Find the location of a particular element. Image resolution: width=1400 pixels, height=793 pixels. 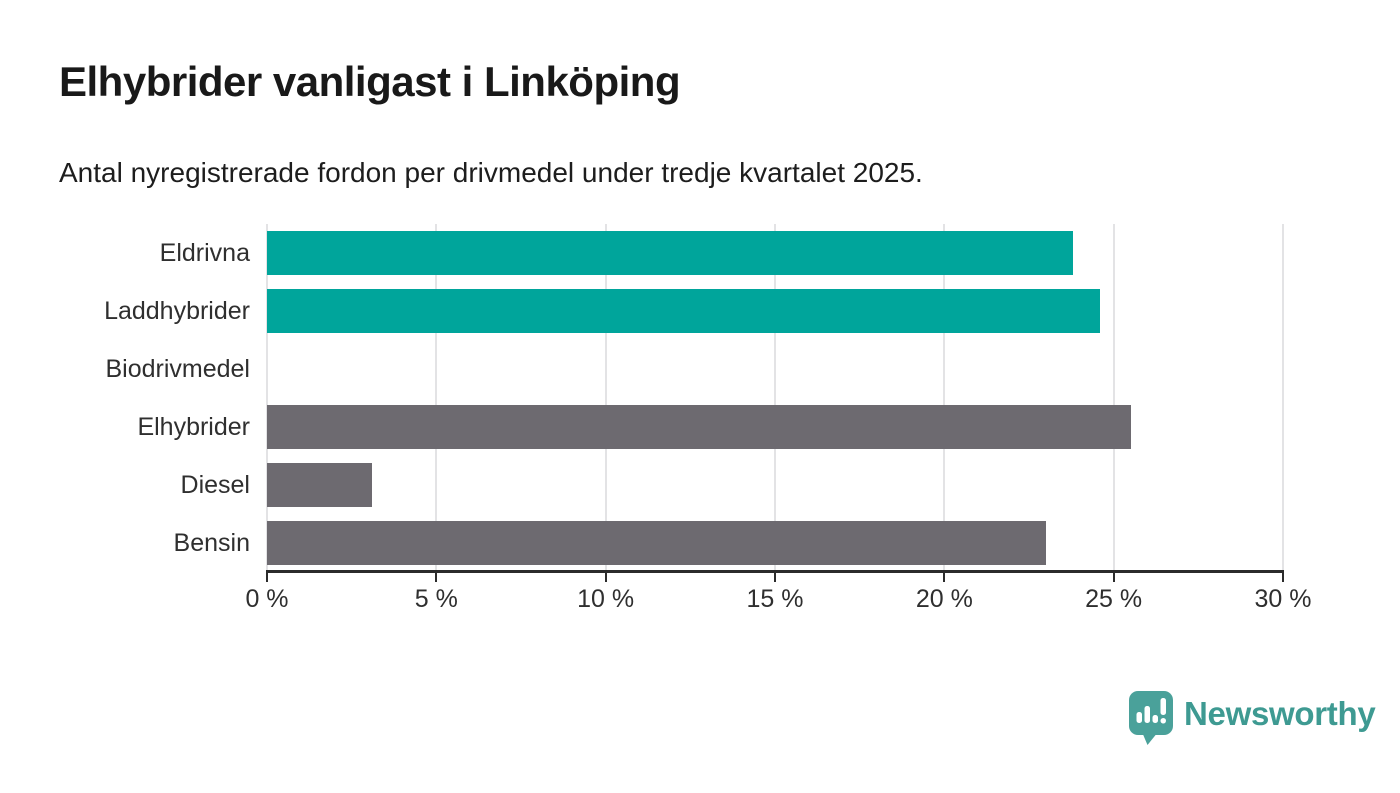

category-label: Eldrivna is located at coordinates (204, 252).